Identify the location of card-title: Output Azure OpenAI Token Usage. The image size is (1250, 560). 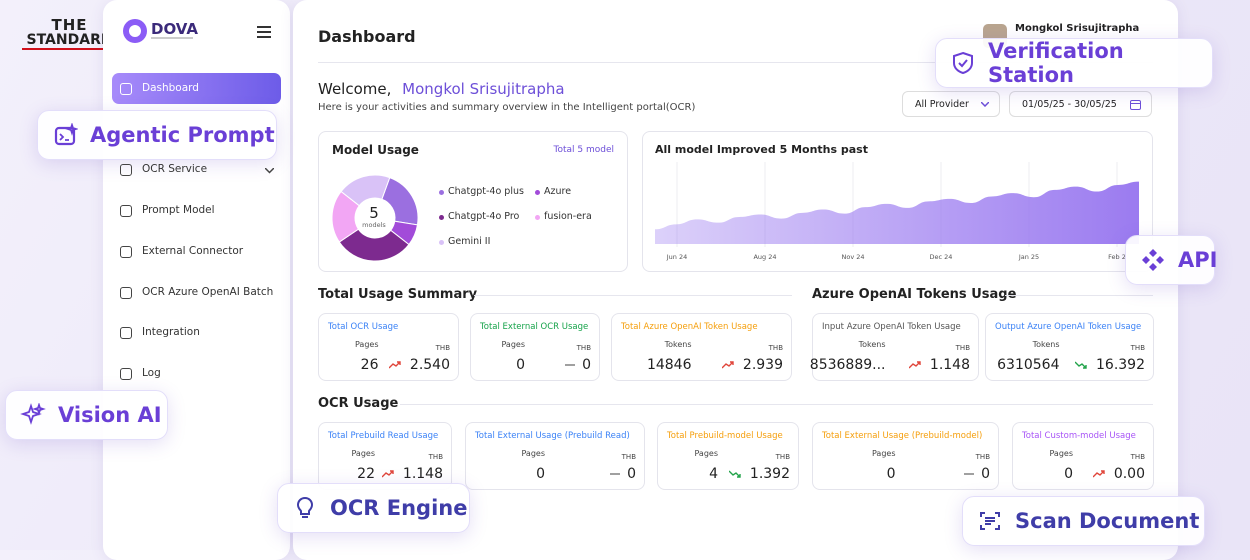
(1068, 327).